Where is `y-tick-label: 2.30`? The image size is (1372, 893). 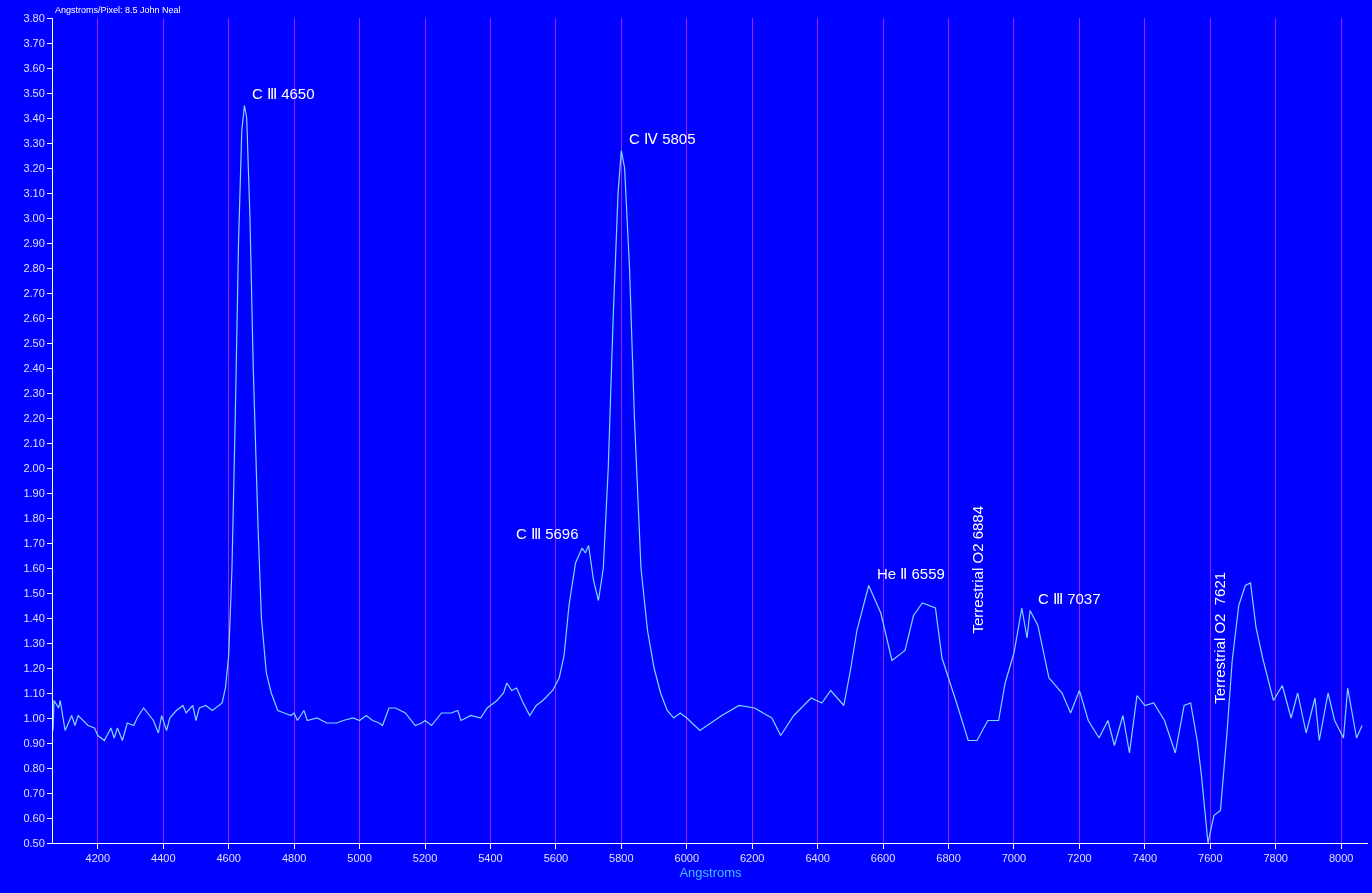
y-tick-label: 2.30 is located at coordinates (34, 392).